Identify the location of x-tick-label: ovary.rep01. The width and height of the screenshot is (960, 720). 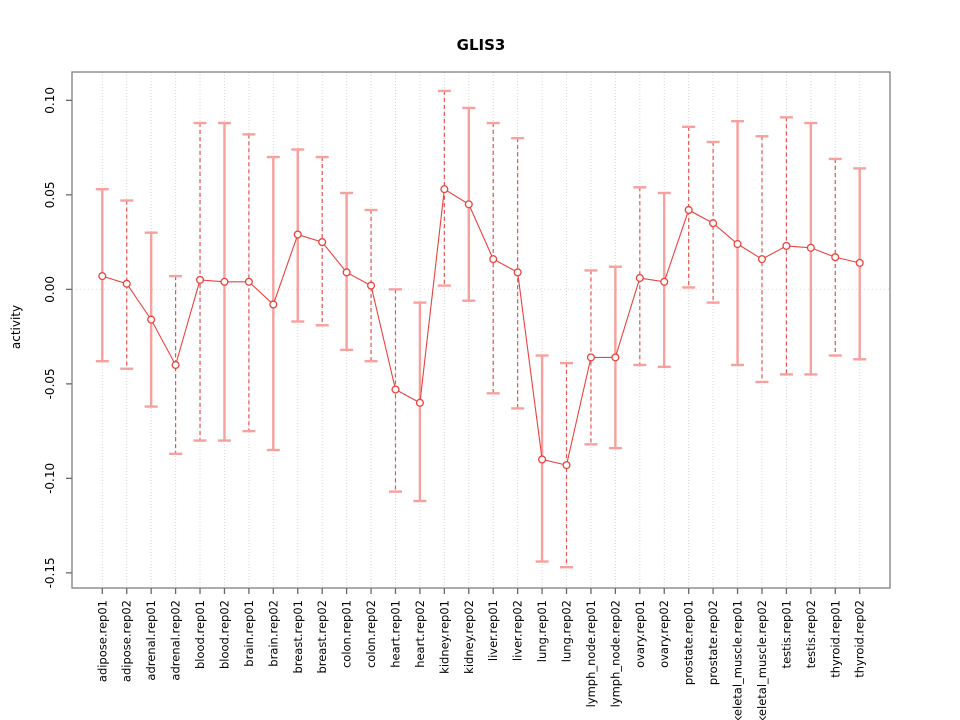
(640, 634).